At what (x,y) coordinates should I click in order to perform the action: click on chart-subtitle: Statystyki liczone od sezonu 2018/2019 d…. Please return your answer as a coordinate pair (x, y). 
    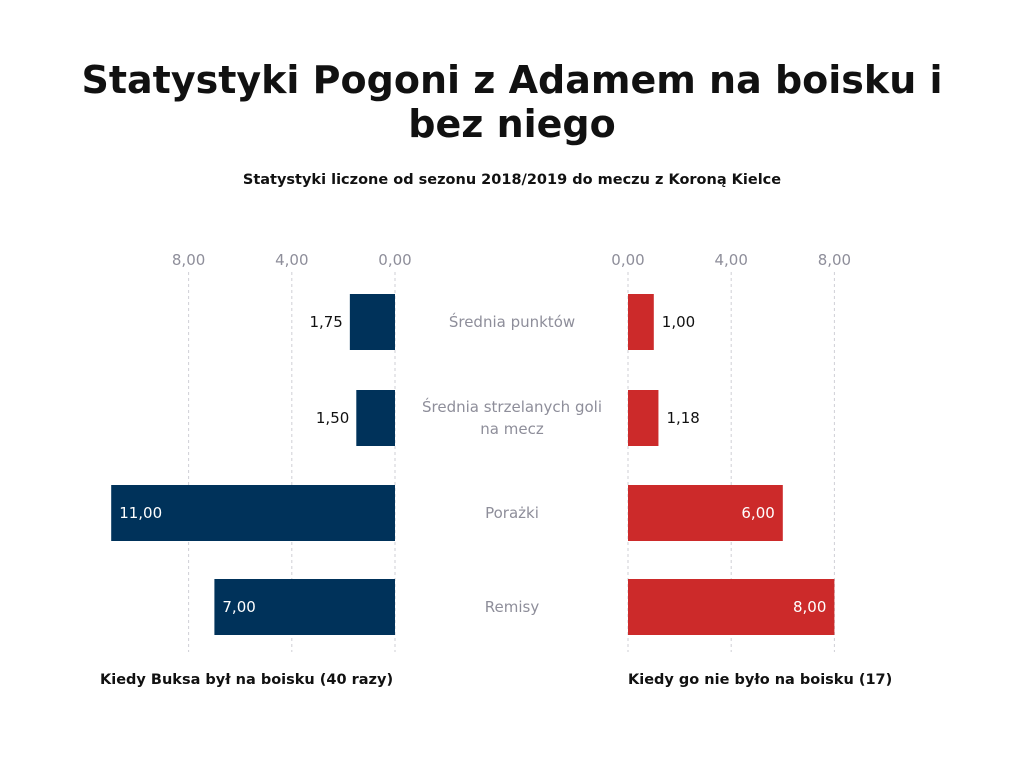
    Looking at the image, I should click on (512, 180).